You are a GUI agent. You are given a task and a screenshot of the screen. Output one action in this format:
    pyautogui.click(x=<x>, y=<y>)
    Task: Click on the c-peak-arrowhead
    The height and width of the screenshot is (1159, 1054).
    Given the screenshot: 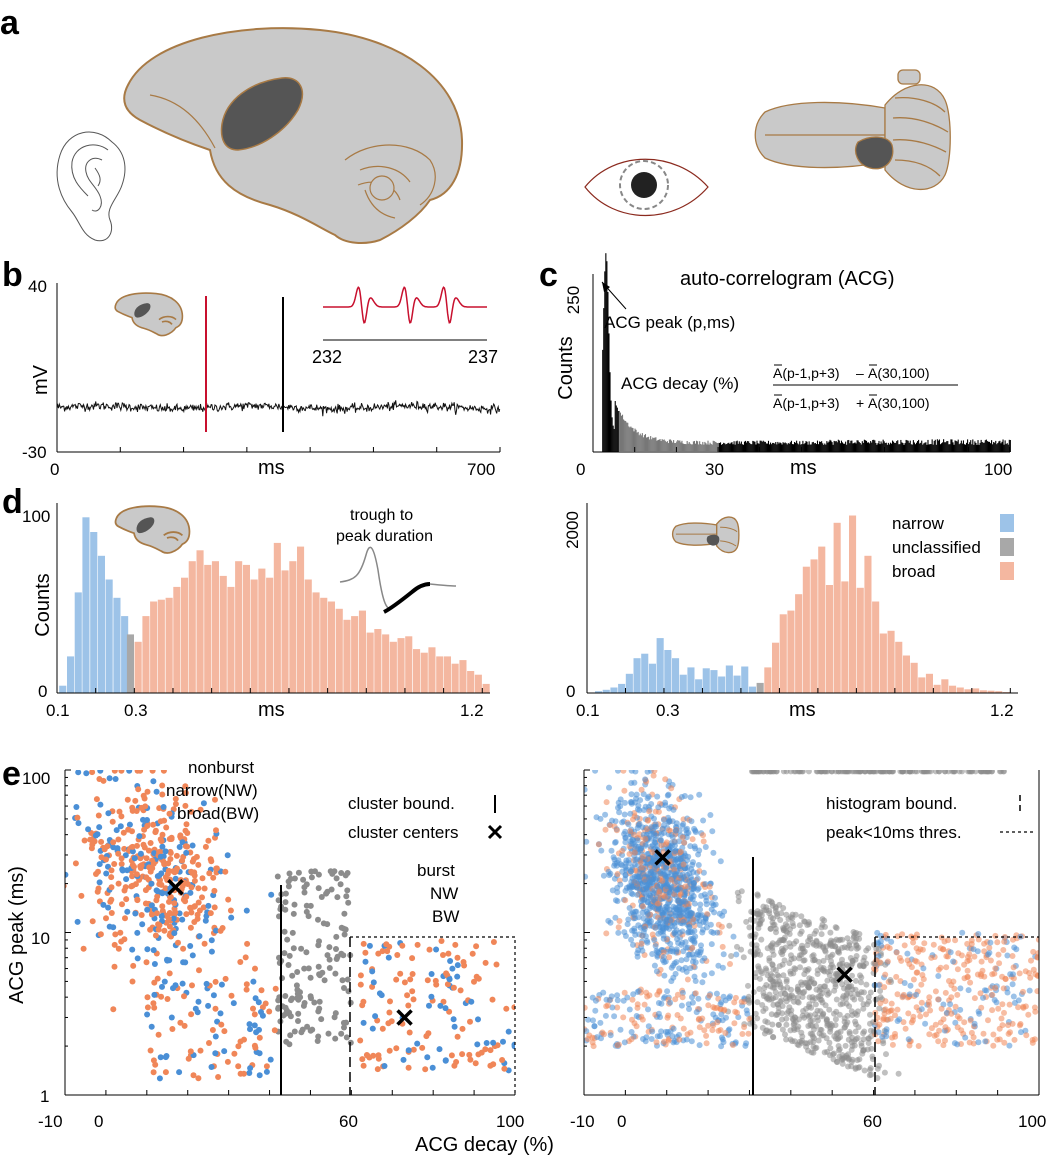 What is the action you would take?
    pyautogui.click(x=606, y=287)
    